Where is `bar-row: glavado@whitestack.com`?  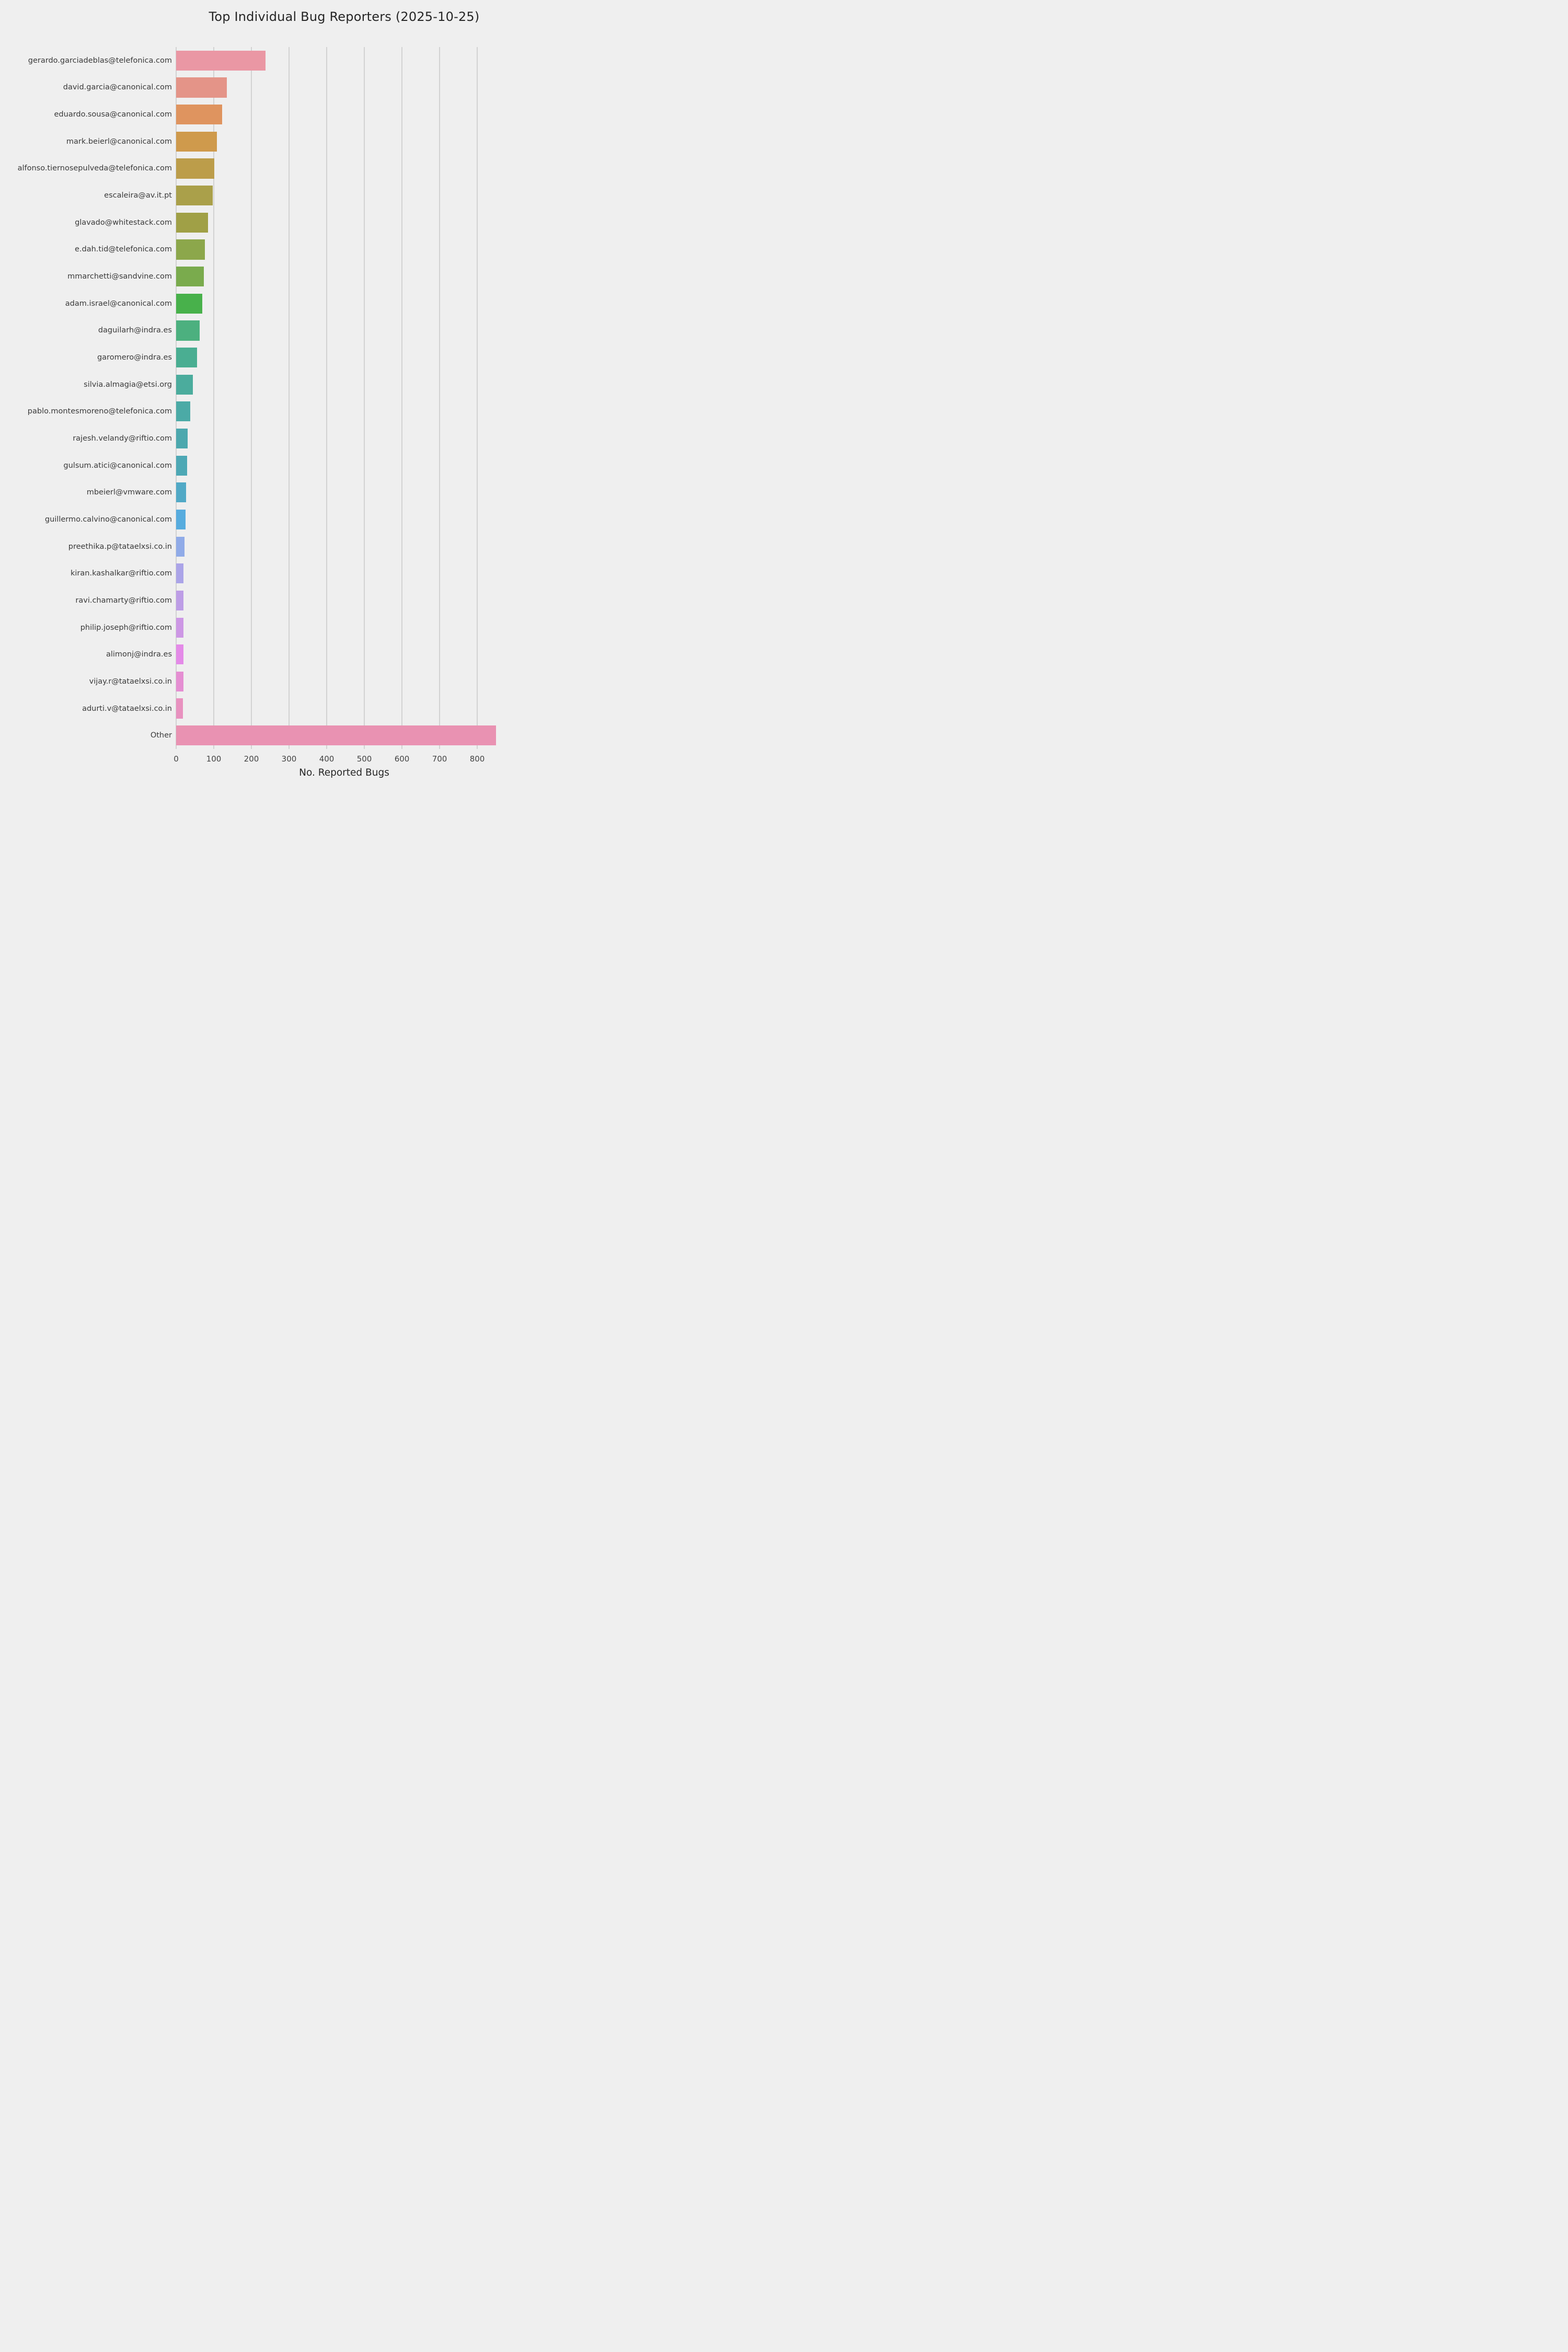 bar-row: glavado@whitestack.com is located at coordinates (256, 222).